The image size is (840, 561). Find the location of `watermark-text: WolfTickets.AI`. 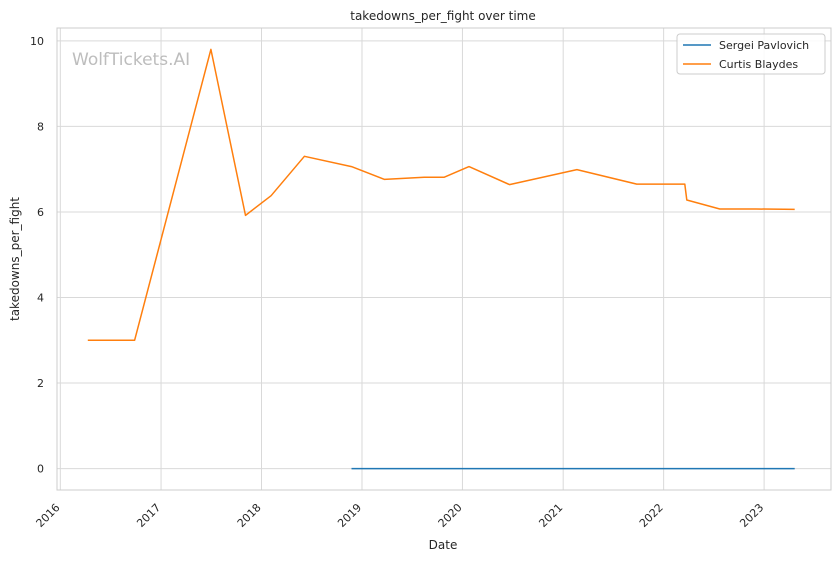

watermark-text: WolfTickets.AI is located at coordinates (131, 60).